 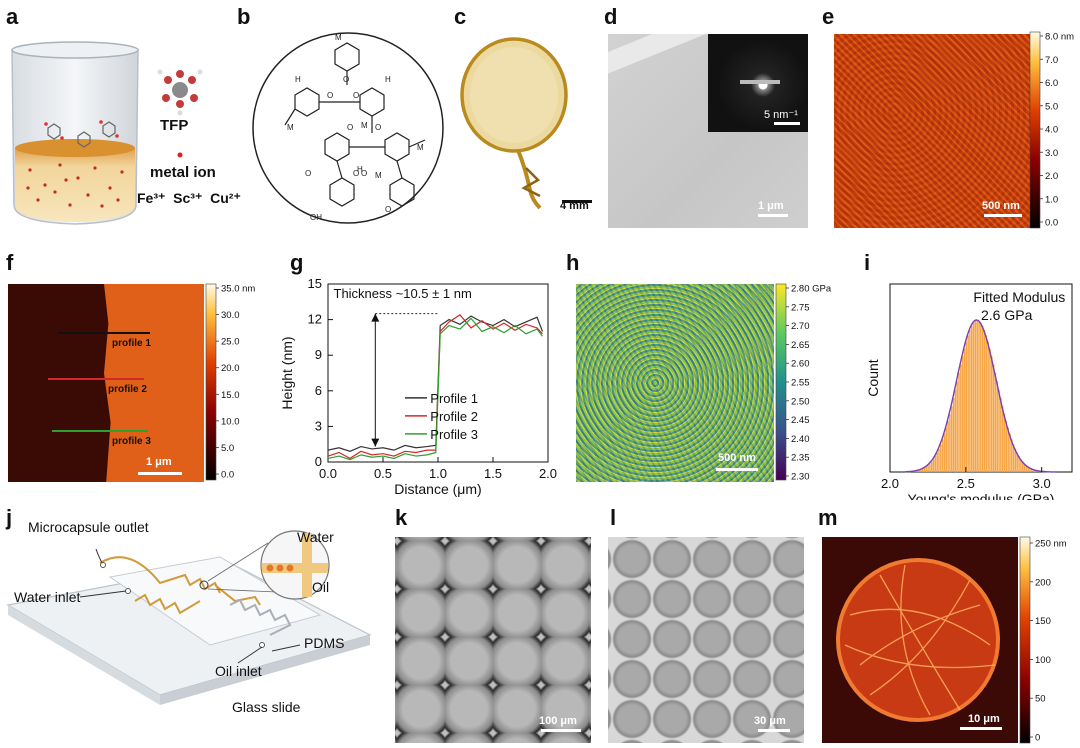 I want to click on panel-d: d 5 nm⁻¹ 1 μm, so click(x=704, y=117).